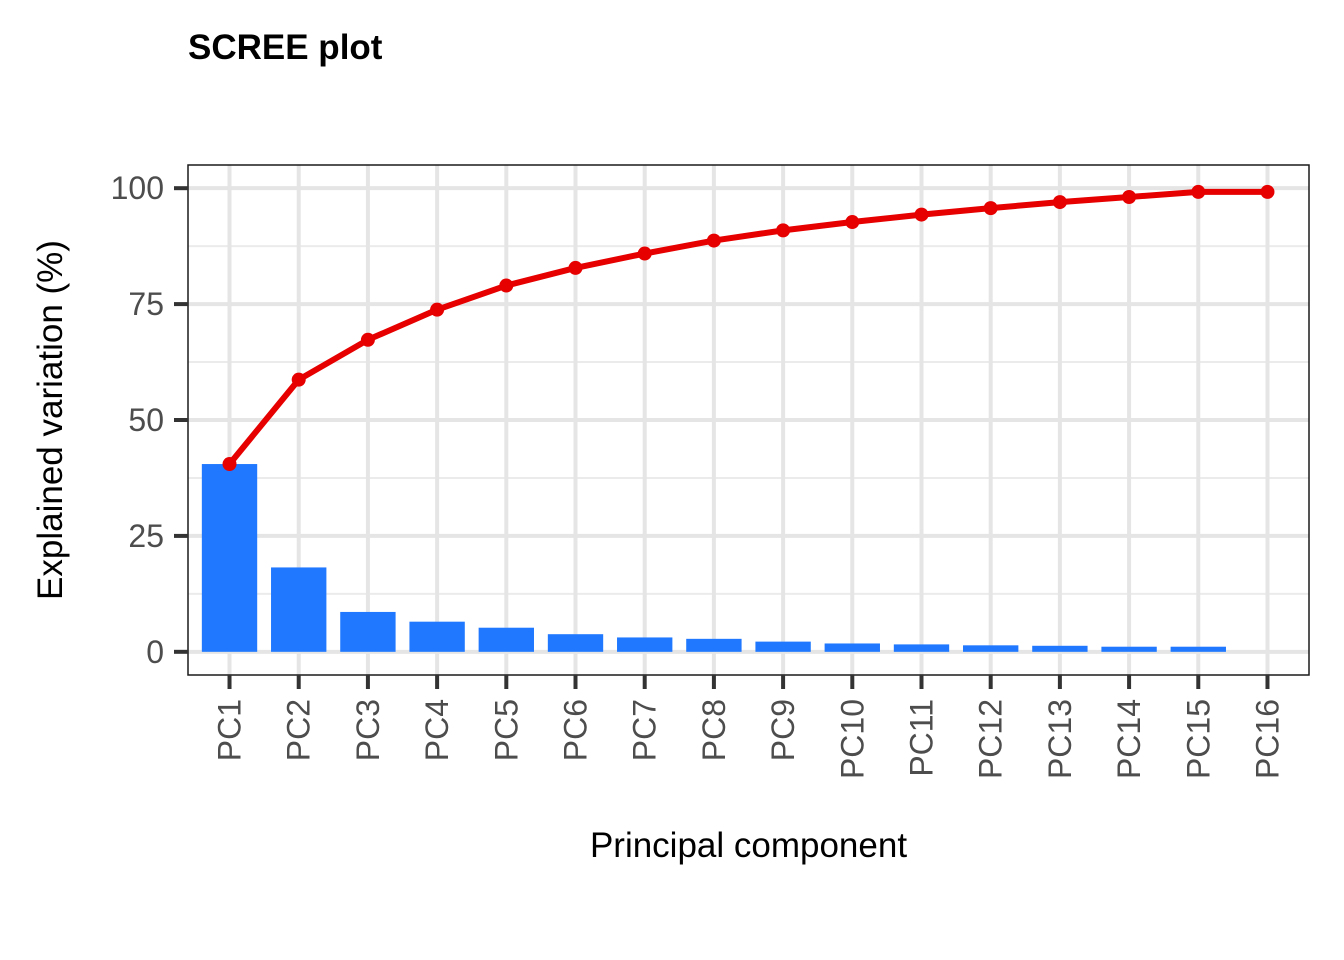 The image size is (1344, 960). I want to click on x-axis-title: Principal component, so click(748, 845).